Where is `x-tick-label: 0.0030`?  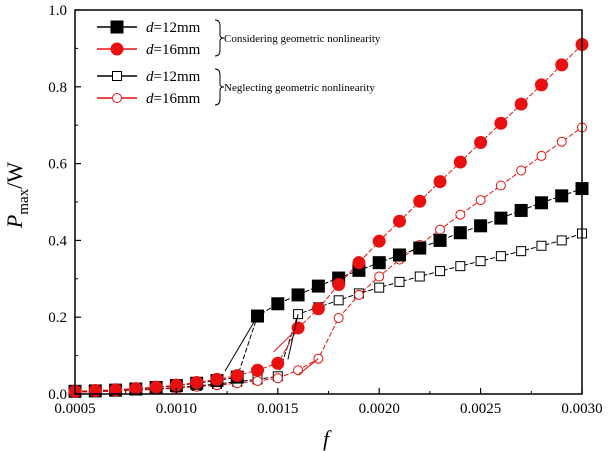 x-tick-label: 0.0030 is located at coordinates (581, 409).